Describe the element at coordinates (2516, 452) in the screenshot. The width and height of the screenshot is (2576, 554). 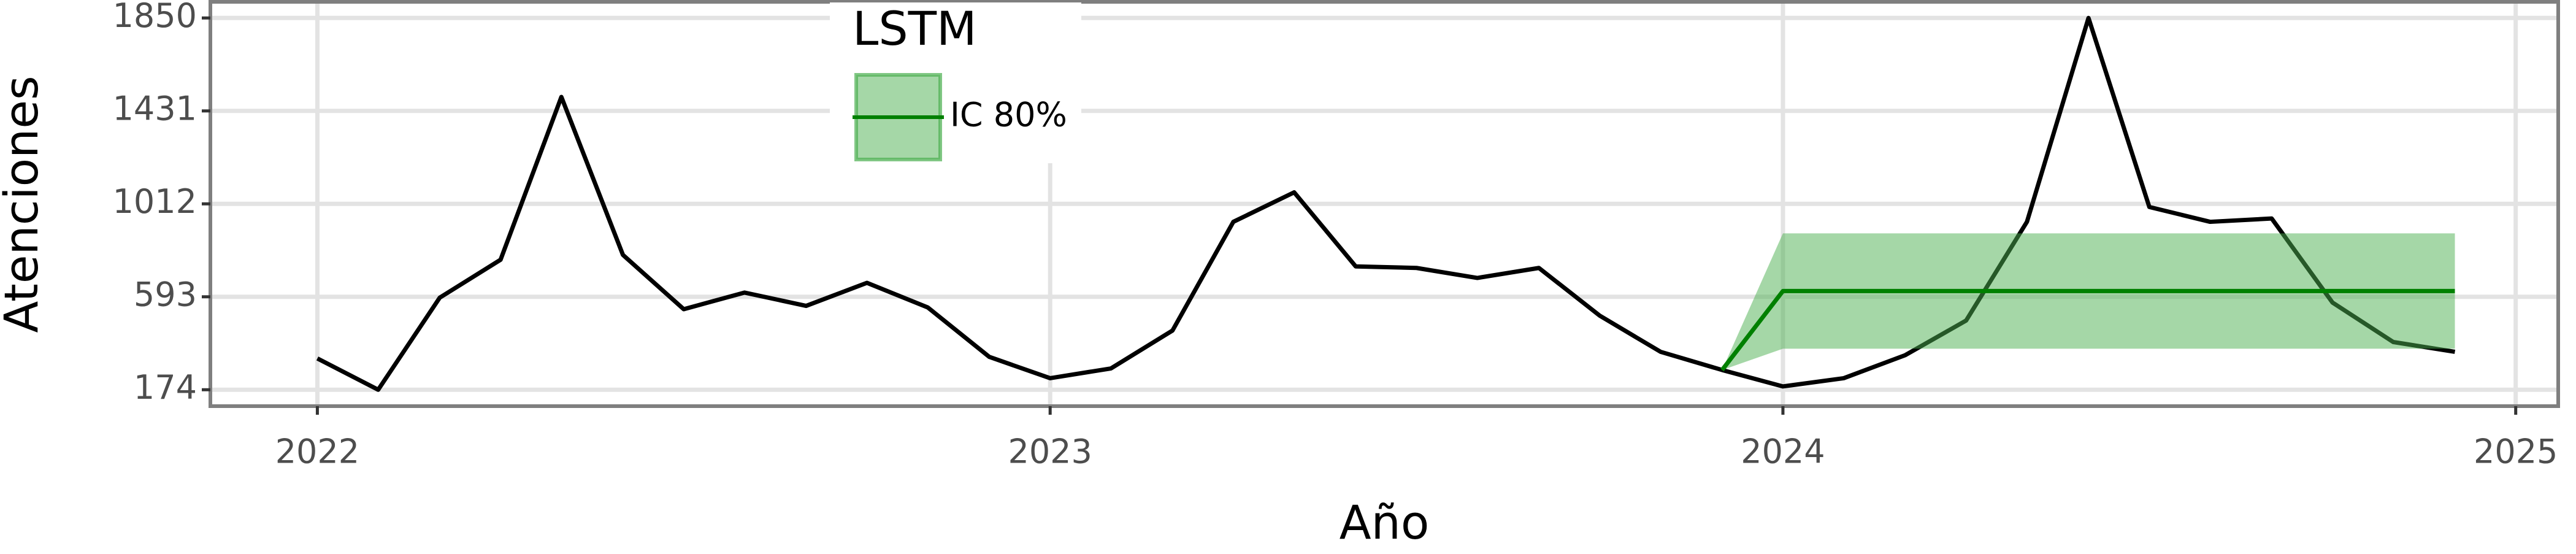
I see `x-tick-label: 2025` at that location.